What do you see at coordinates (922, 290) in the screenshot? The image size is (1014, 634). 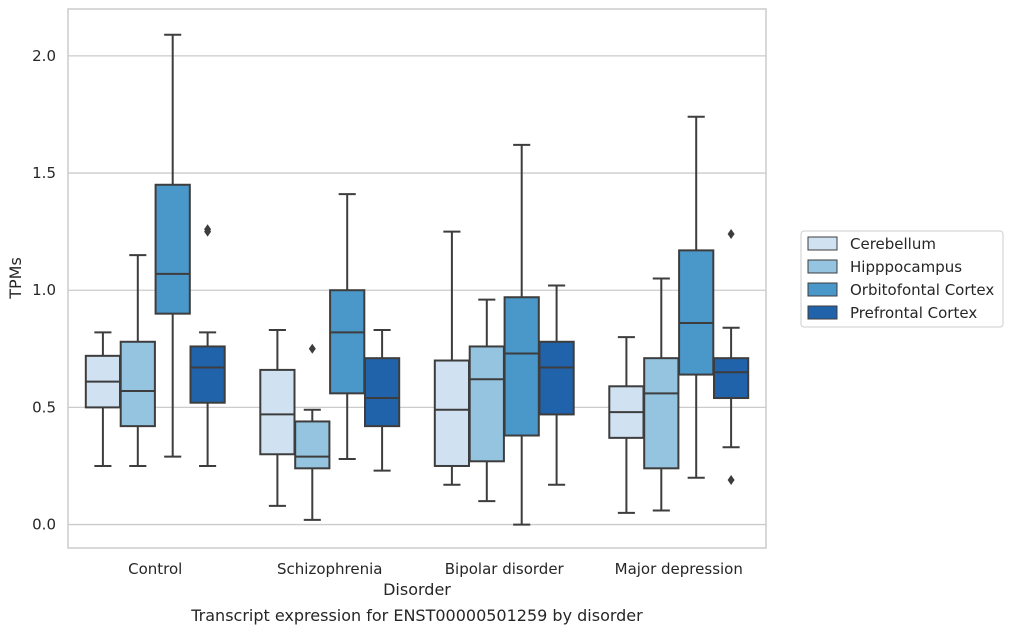 I see `legend-label: Orbitofontal Cortex` at bounding box center [922, 290].